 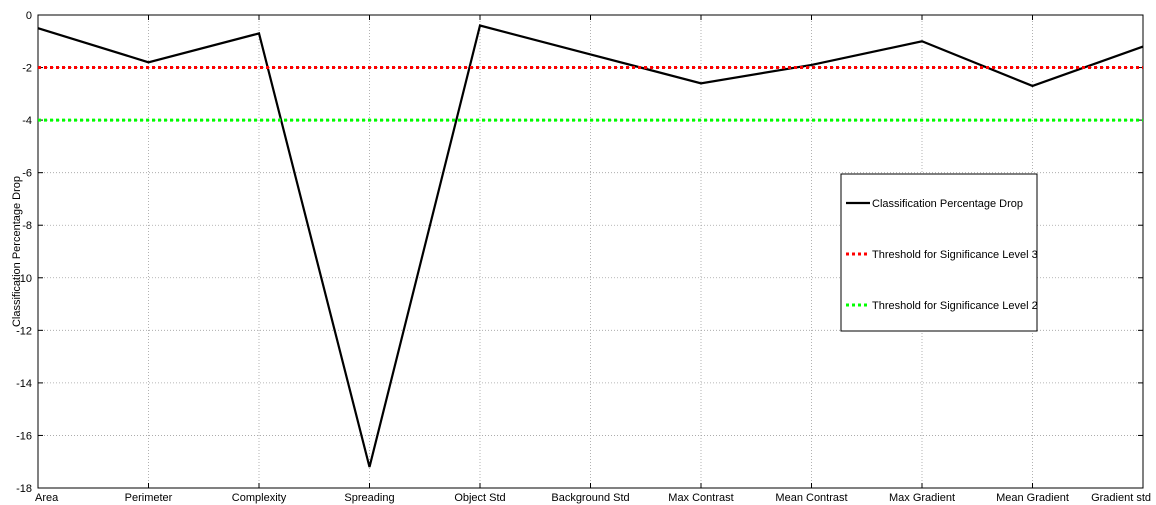 What do you see at coordinates (259, 498) in the screenshot?
I see `x-tick-label: Complexity` at bounding box center [259, 498].